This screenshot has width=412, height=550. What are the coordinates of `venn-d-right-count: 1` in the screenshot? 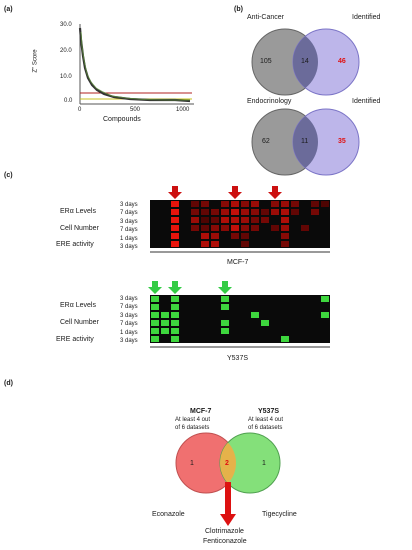 It's located at (264, 463).